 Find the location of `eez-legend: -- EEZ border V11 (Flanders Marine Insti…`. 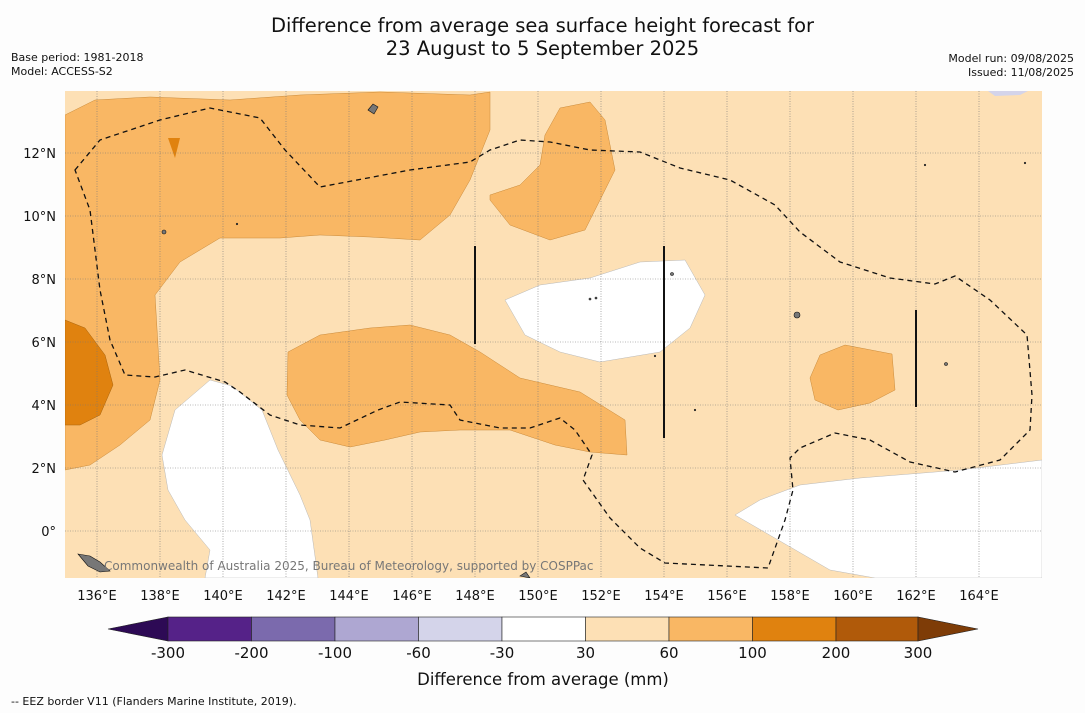

eez-legend: -- EEZ border V11 (Flanders Marine Insti… is located at coordinates (154, 701).